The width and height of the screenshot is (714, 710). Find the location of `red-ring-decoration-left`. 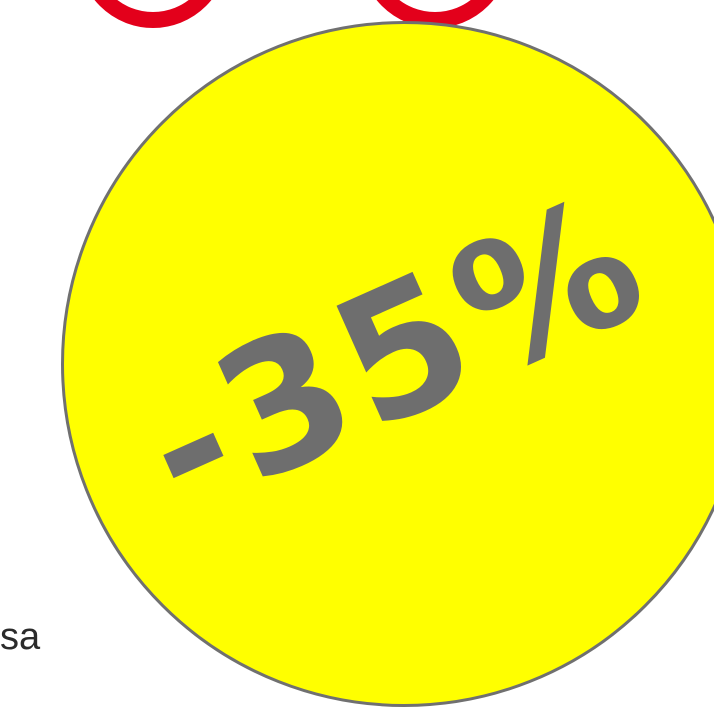

red-ring-decoration-left is located at coordinates (153, 14).